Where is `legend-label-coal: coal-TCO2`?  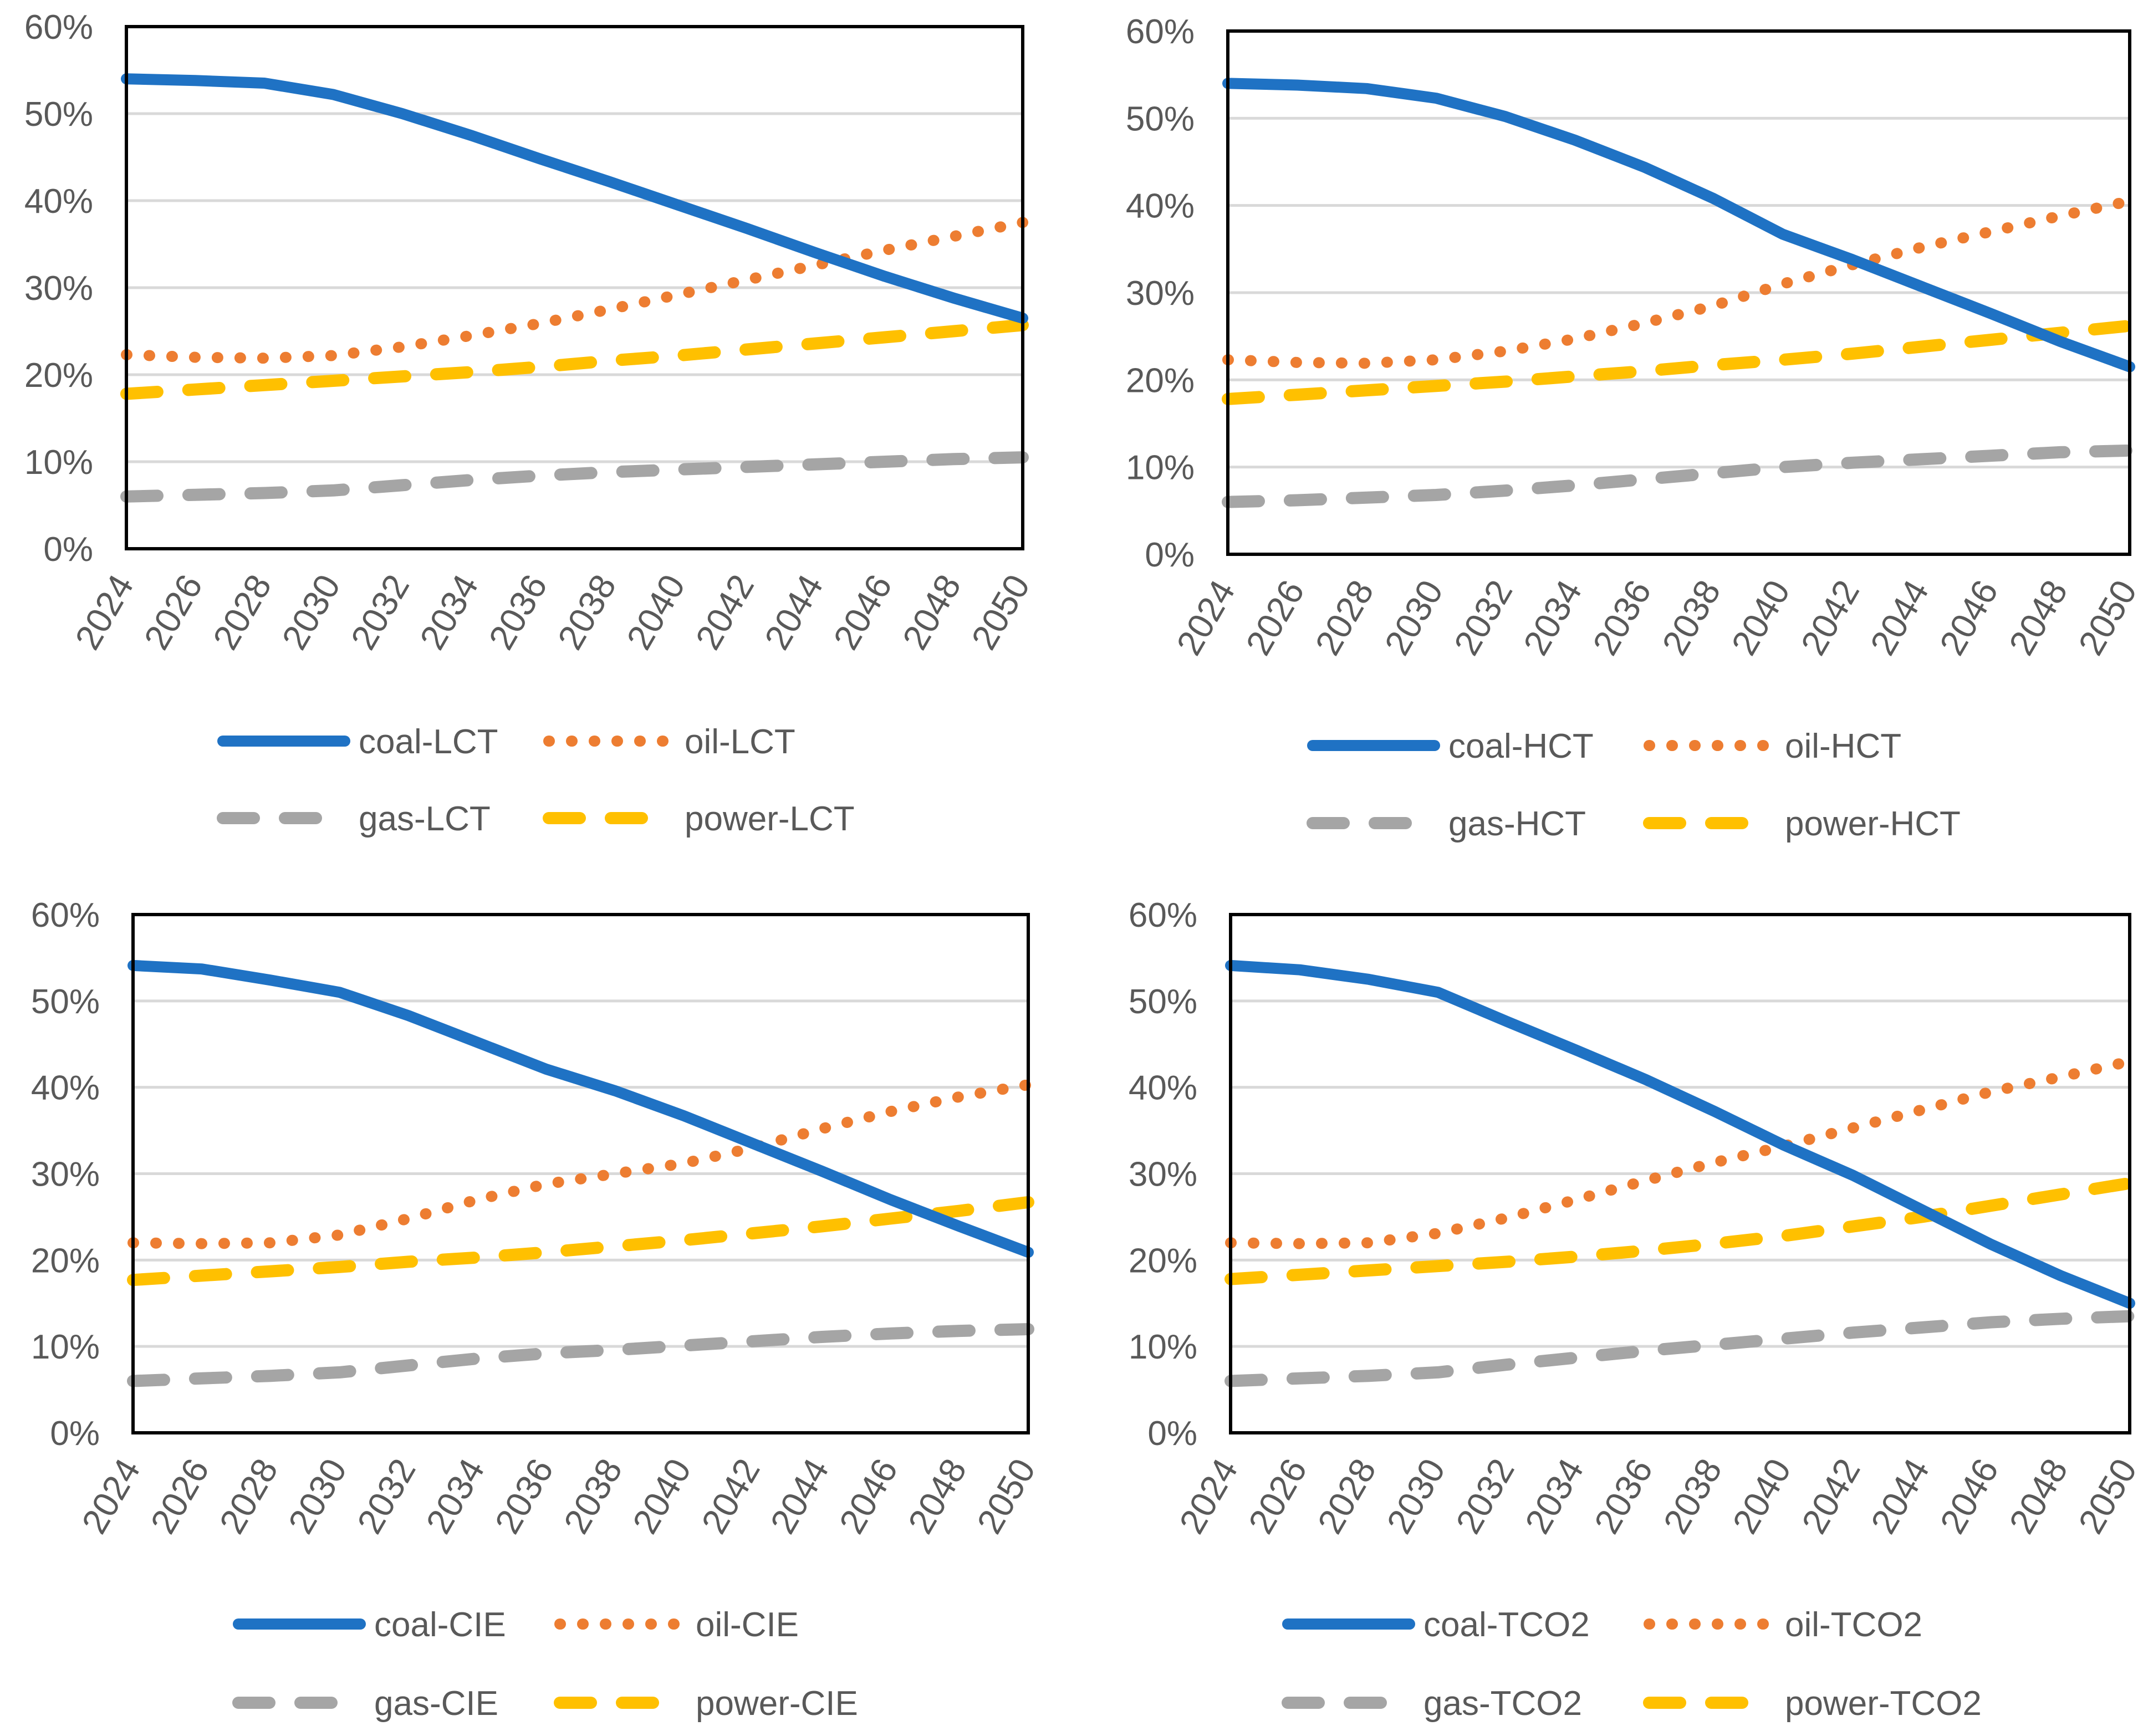
legend-label-coal: coal-TCO2 is located at coordinates (1507, 1625).